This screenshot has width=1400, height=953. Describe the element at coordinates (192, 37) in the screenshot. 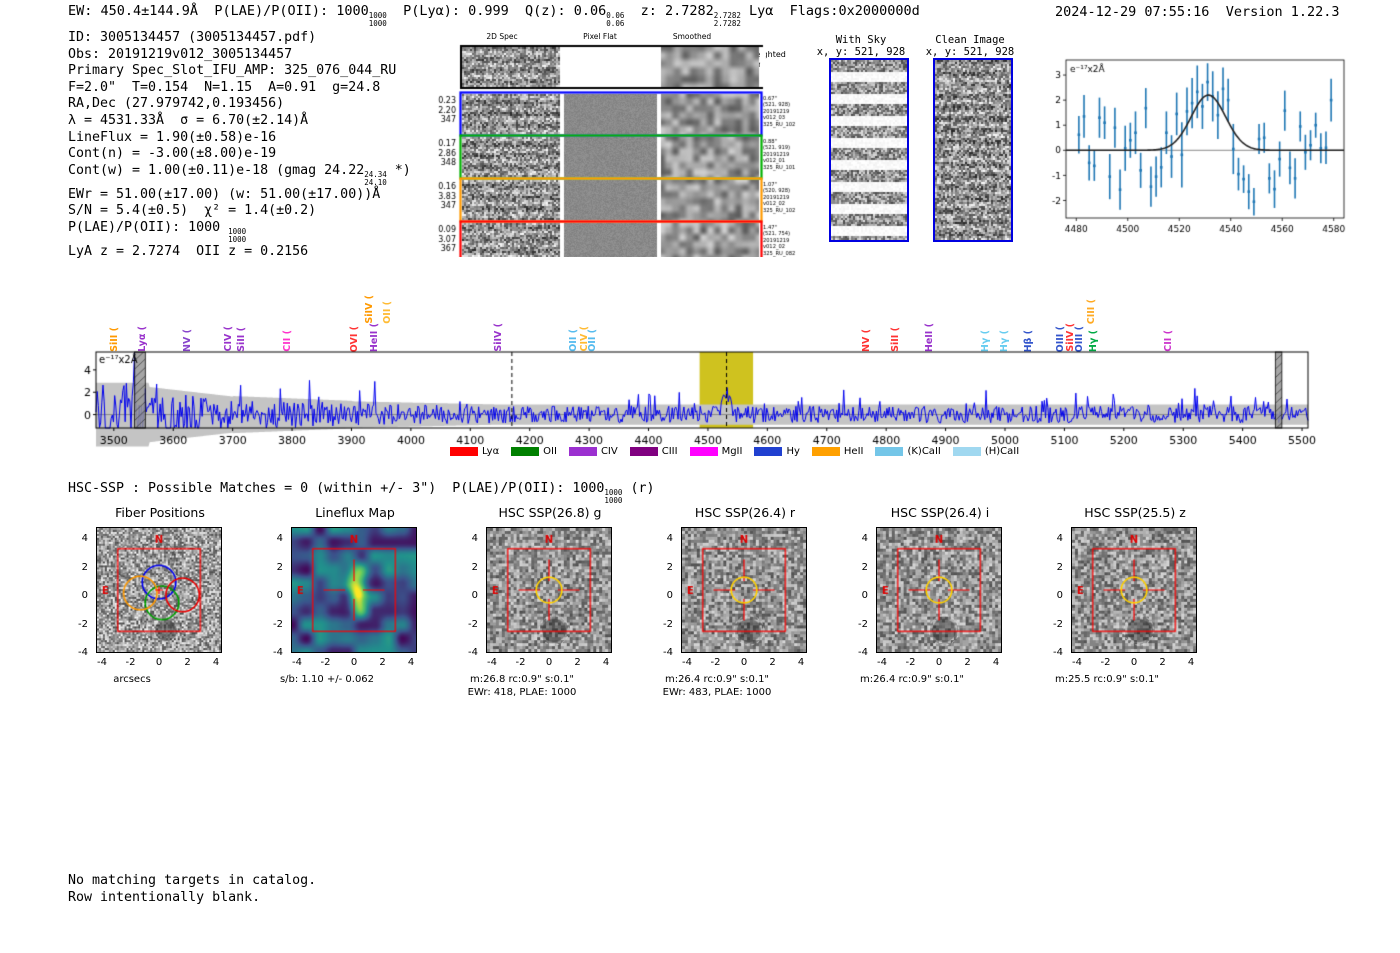

I see `info-id: ID: 3005134457 (3005134457.pdf)` at that location.